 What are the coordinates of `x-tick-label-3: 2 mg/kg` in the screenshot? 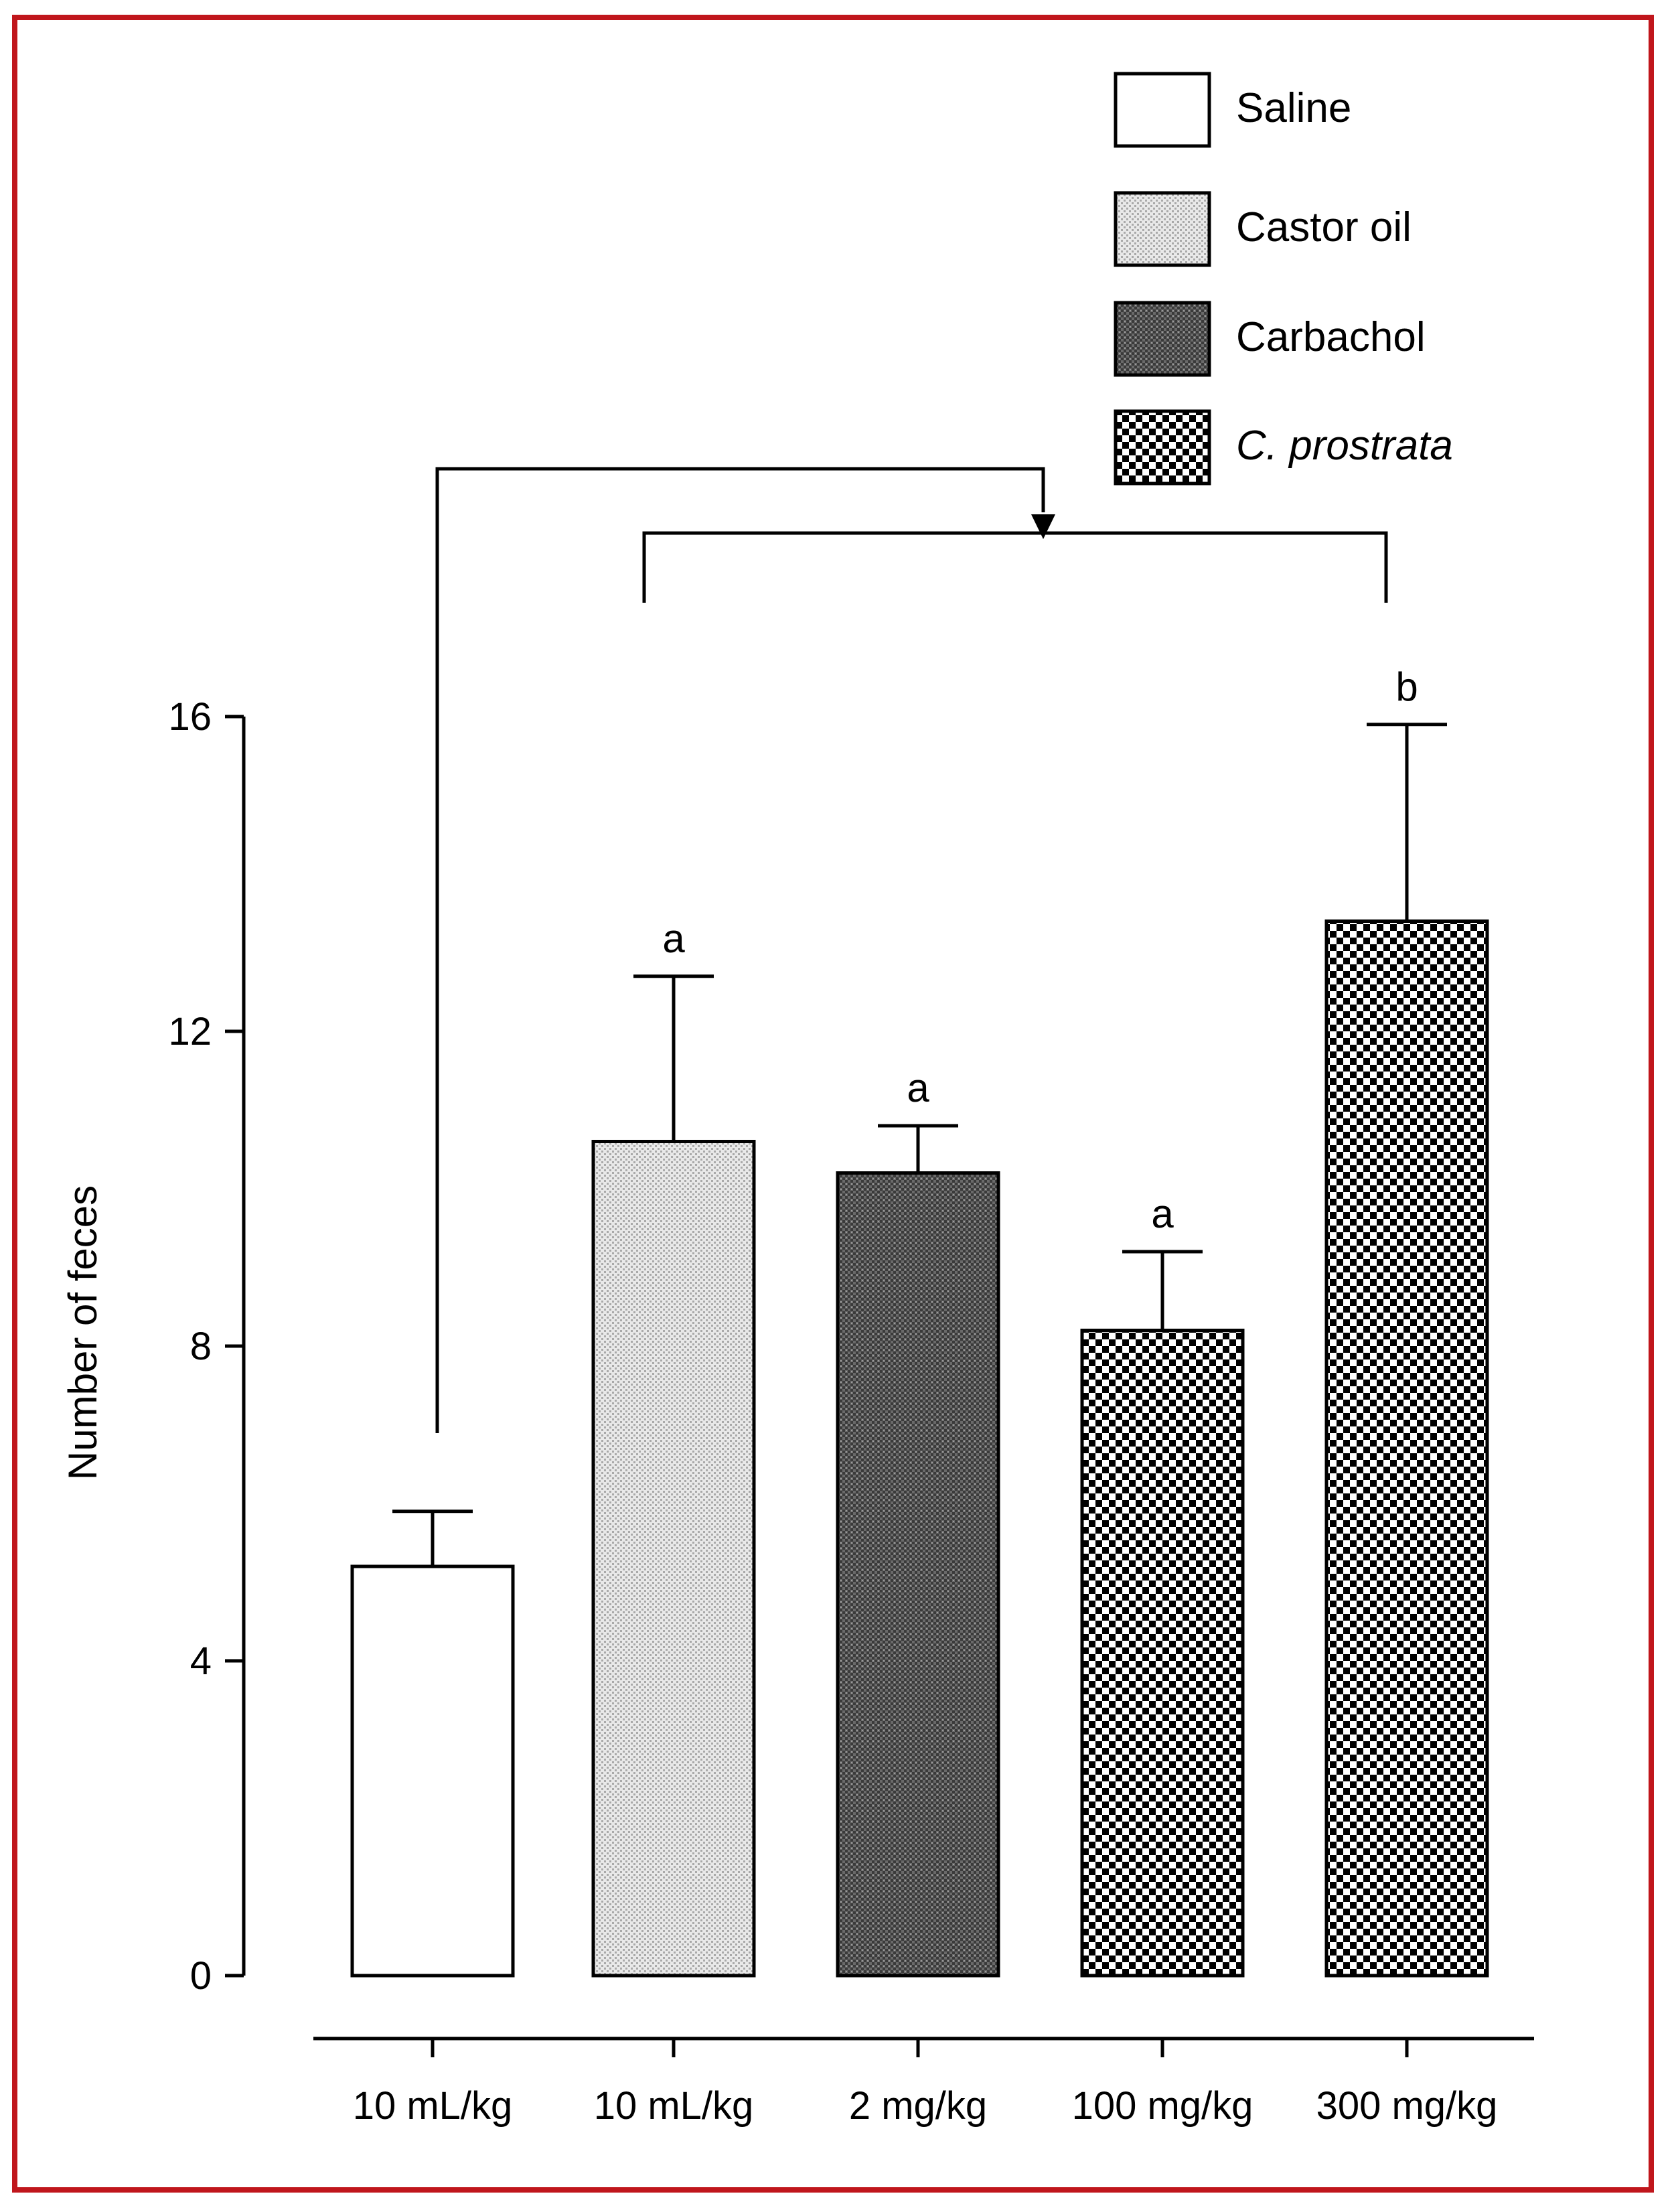 It's located at (918, 2106).